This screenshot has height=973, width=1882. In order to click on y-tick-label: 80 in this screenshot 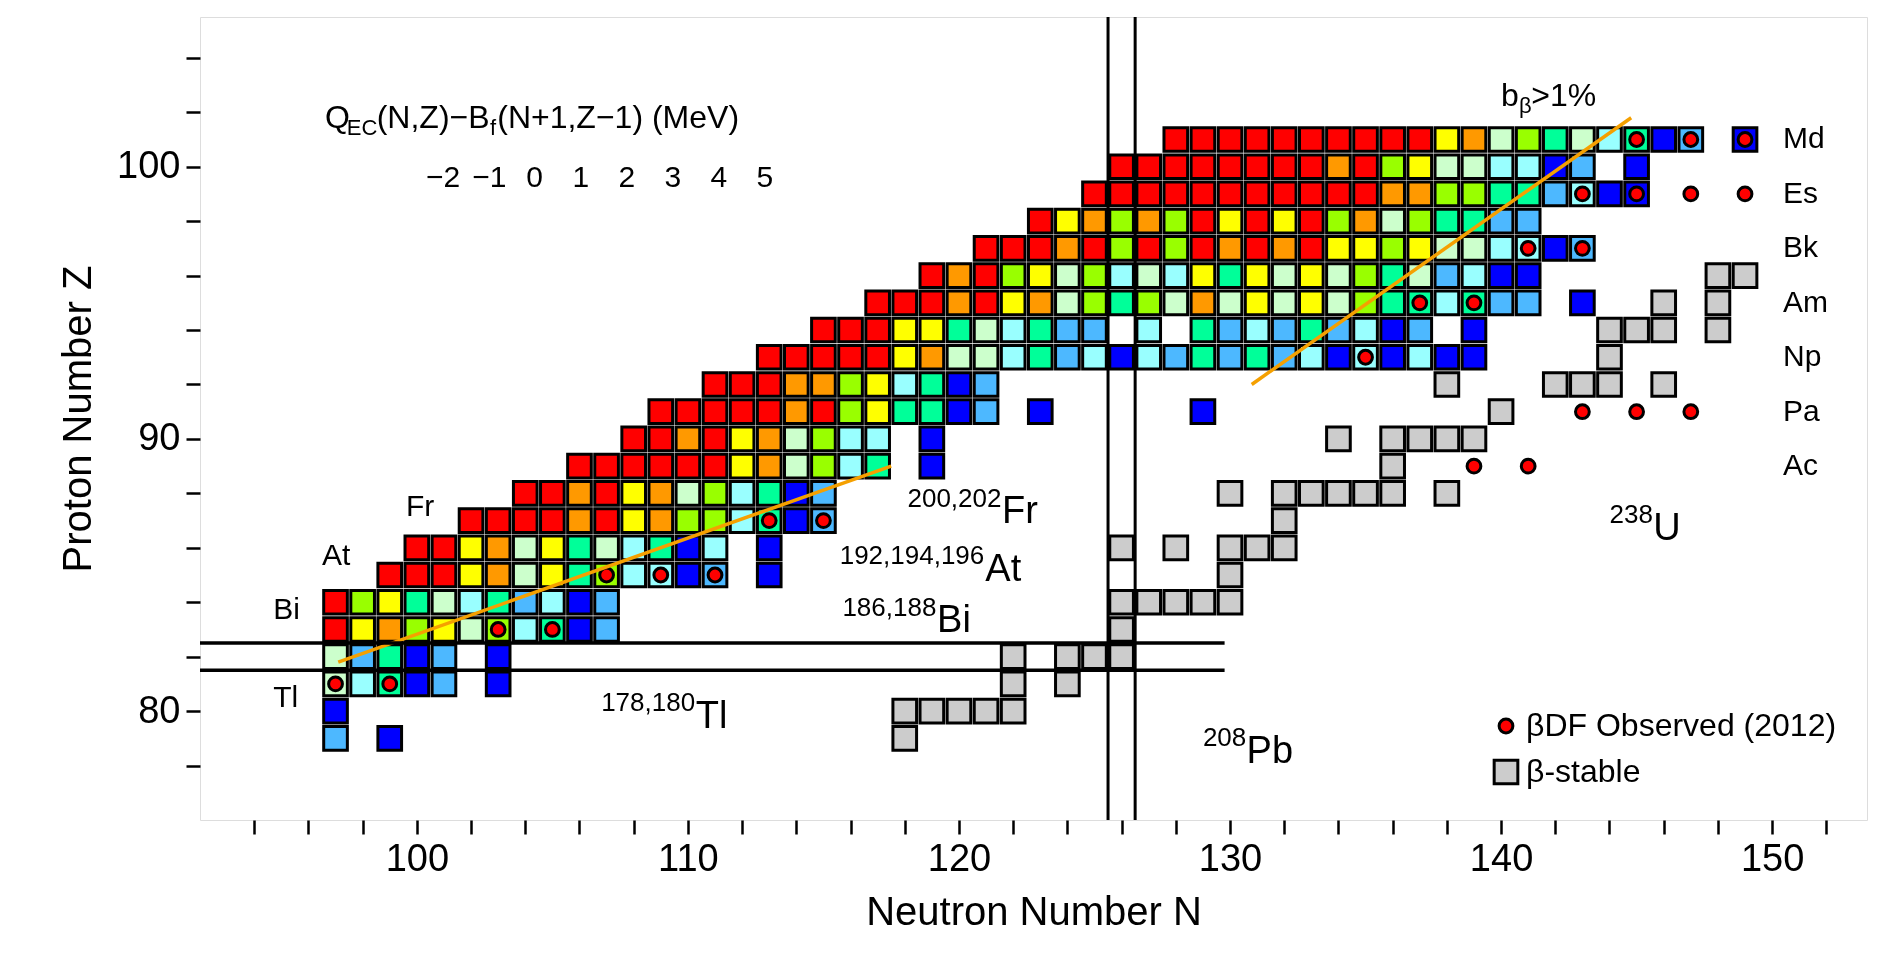, I will do `click(159, 709)`.